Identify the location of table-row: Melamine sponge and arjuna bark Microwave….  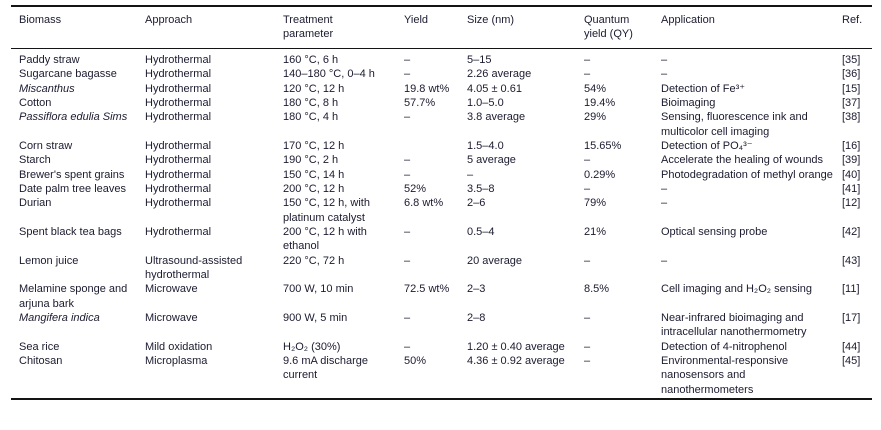
(441, 296).